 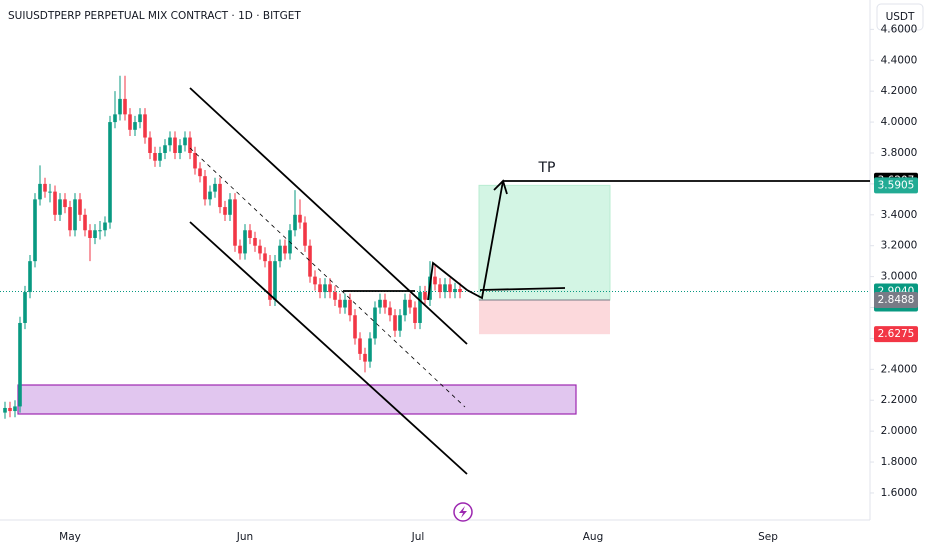 I want to click on price-label: 3.5905, so click(x=896, y=185).